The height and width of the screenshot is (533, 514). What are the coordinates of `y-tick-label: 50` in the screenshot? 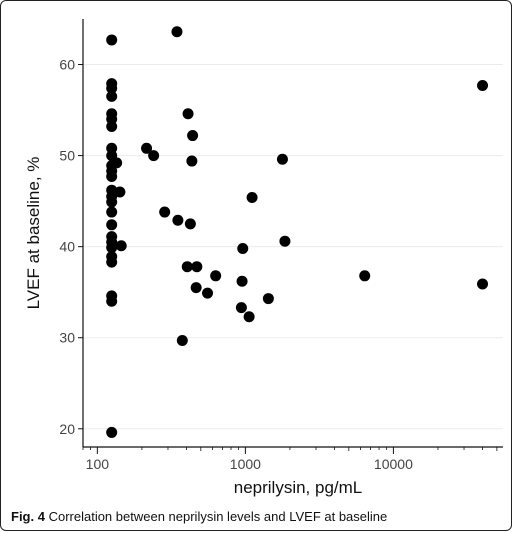 It's located at (67, 156).